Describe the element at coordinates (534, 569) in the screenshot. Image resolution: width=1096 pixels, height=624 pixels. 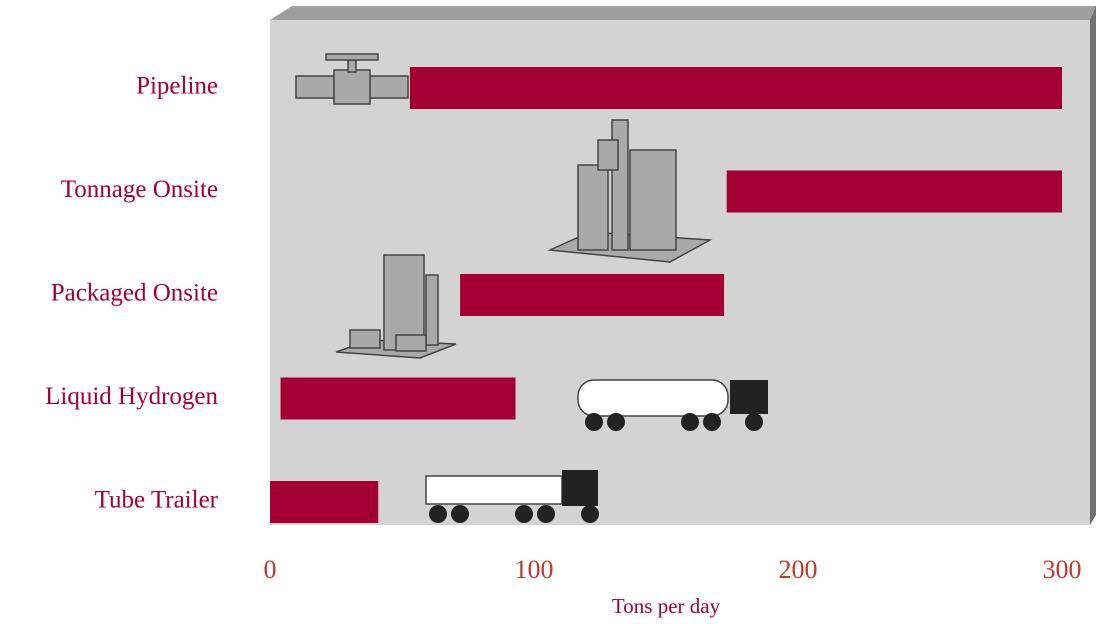
I see `x-tick-label: 100` at that location.